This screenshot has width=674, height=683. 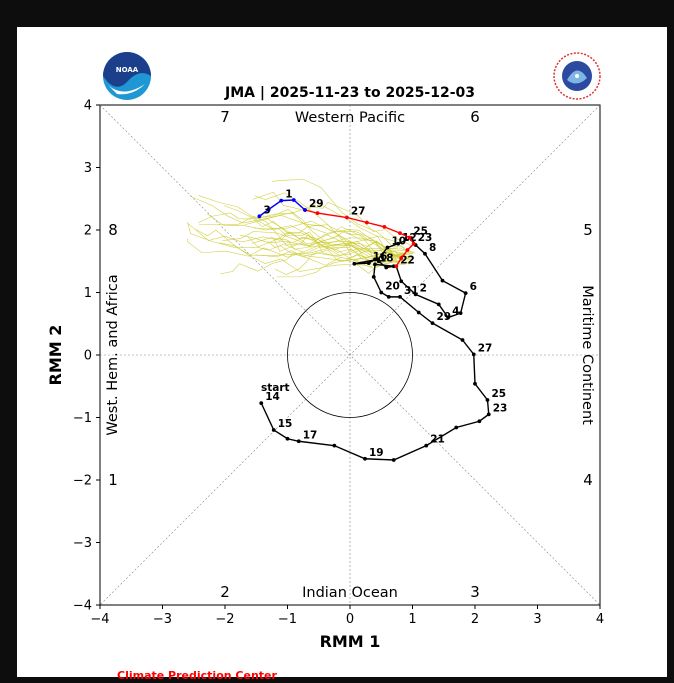 What do you see at coordinates (82, 418) in the screenshot?
I see `y-tick-label: −1` at bounding box center [82, 418].